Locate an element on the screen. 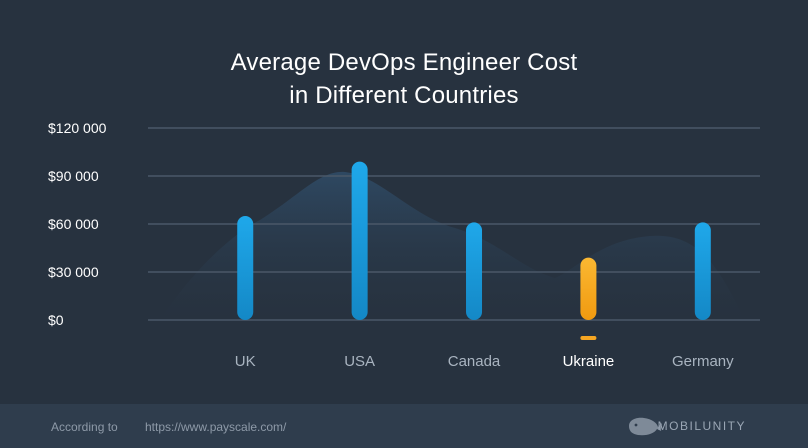 The width and height of the screenshot is (808, 448). source-link: https://www.payscale.com/ is located at coordinates (216, 427).